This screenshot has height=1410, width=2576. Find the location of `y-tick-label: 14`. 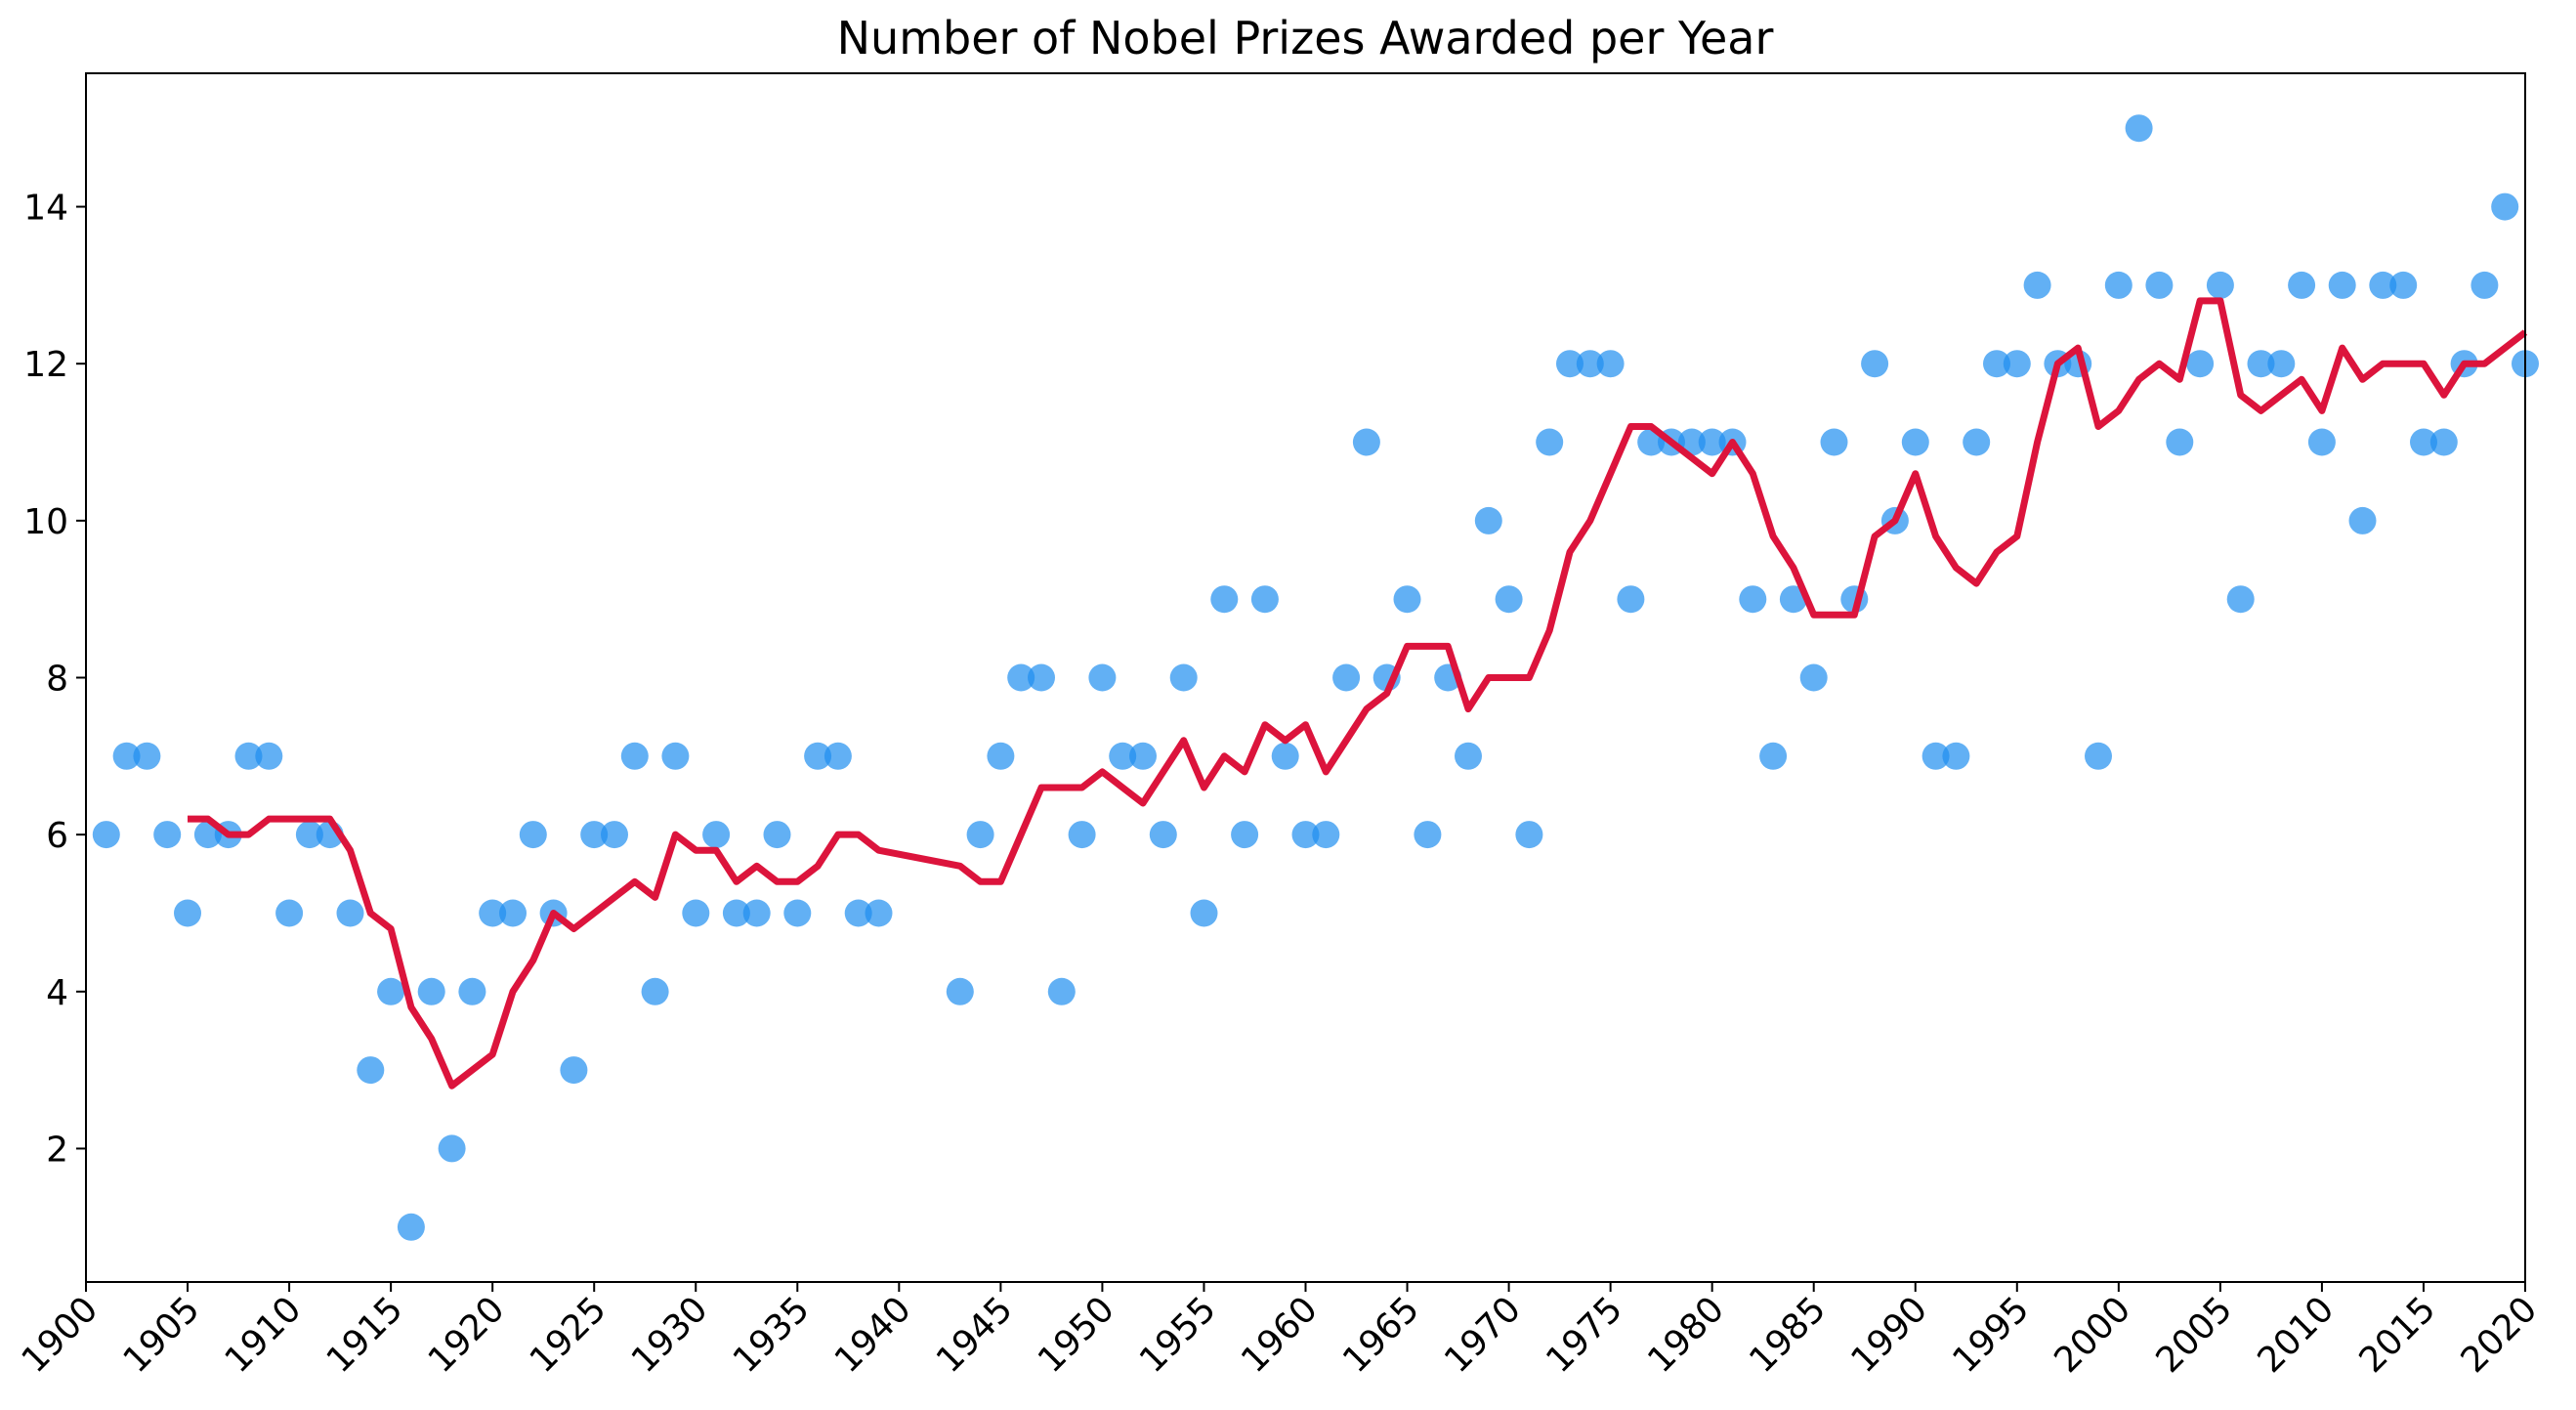

y-tick-label: 14 is located at coordinates (45, 209).